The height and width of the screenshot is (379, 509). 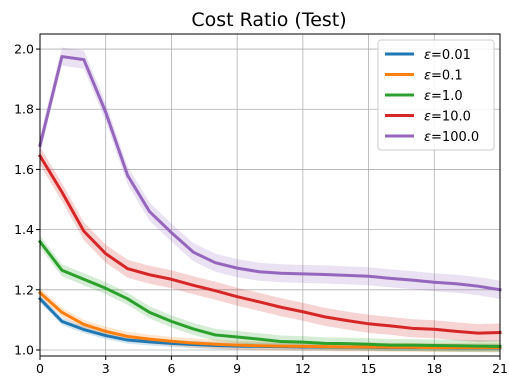 What do you see at coordinates (303, 368) in the screenshot?
I see `x-tick-label: 12` at bounding box center [303, 368].